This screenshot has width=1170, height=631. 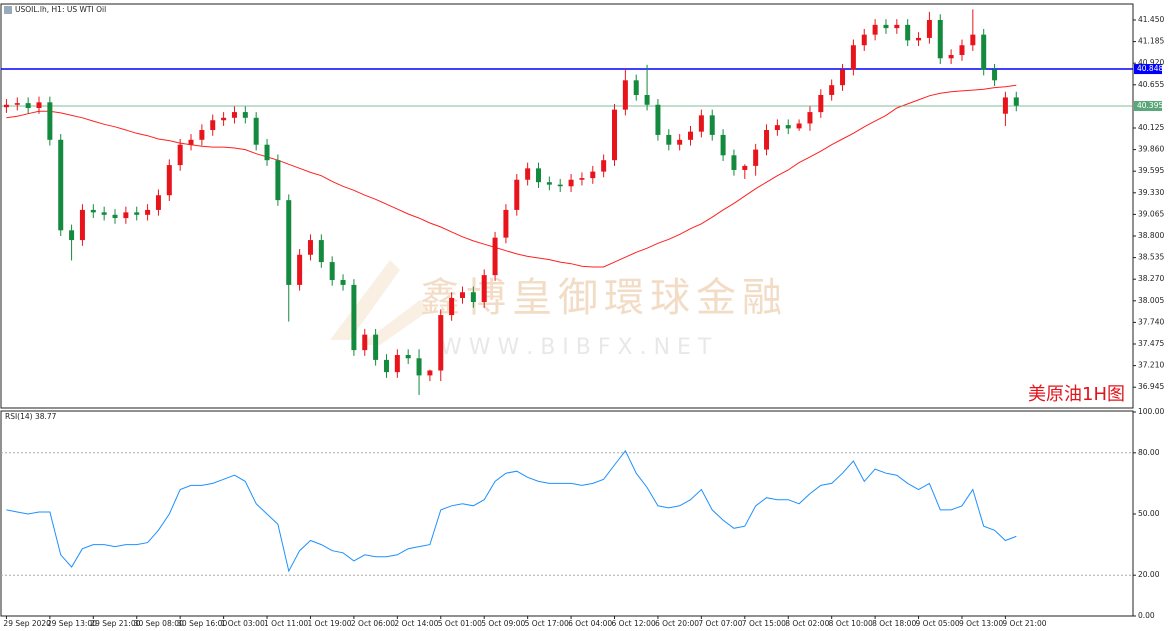 What do you see at coordinates (720, 623) in the screenshot?
I see `x-tick-label: 7 Oct 07:00` at bounding box center [720, 623].